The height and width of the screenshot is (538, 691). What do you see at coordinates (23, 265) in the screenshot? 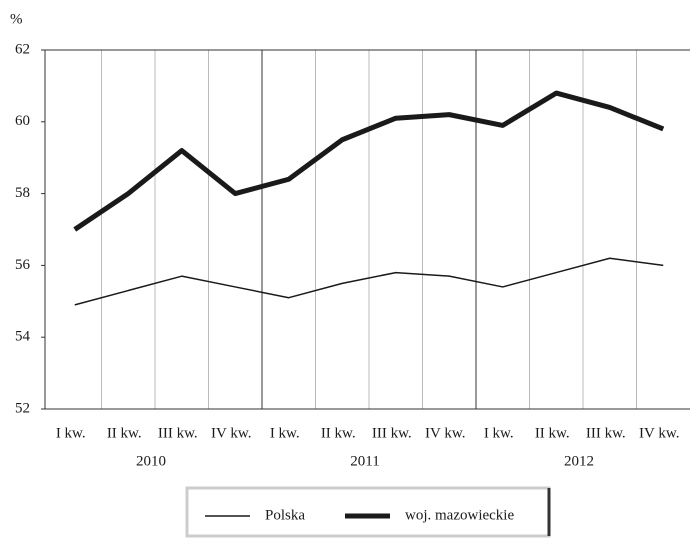
I see `y-tick-label: 56` at bounding box center [23, 265].